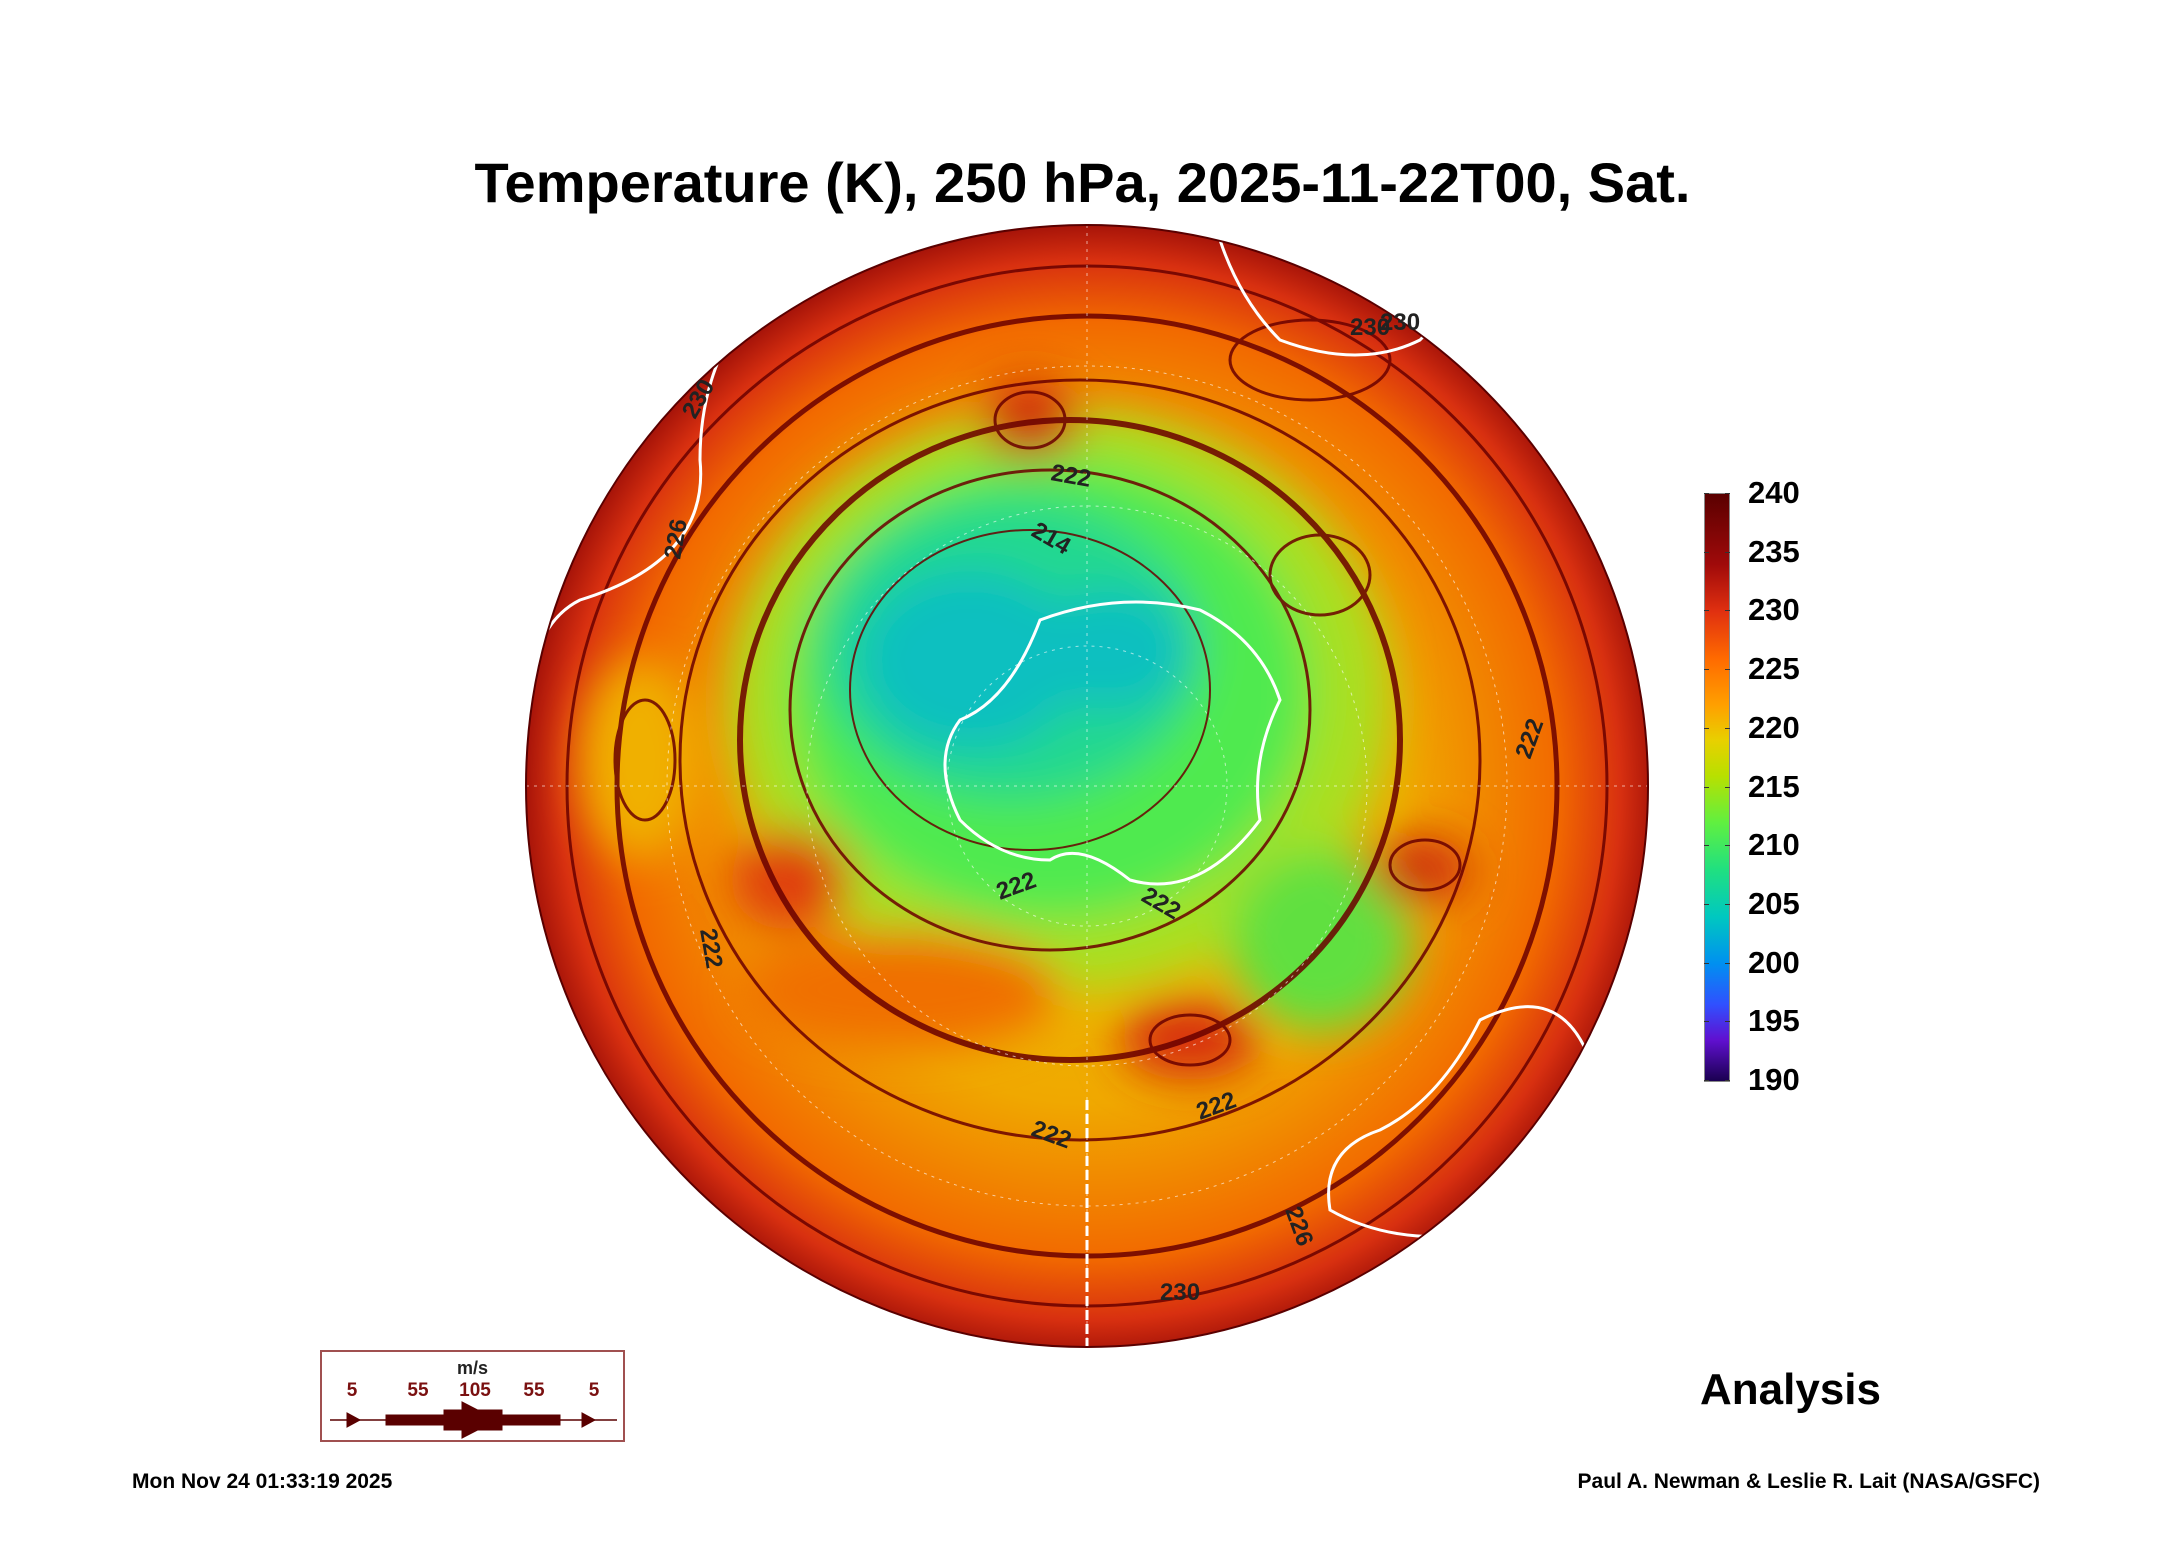 This screenshot has height=1561, width=2165. What do you see at coordinates (1774, 845) in the screenshot?
I see `colorbar-label: 210` at bounding box center [1774, 845].